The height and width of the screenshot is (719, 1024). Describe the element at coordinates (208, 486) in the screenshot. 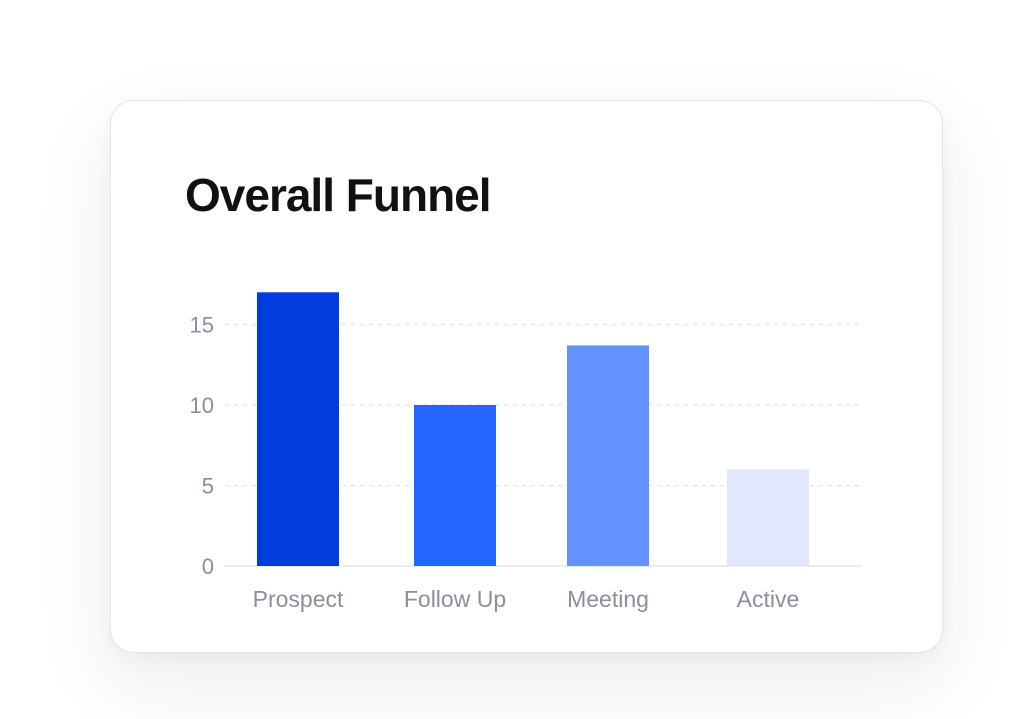

I see `y-tick-label: 5` at that location.